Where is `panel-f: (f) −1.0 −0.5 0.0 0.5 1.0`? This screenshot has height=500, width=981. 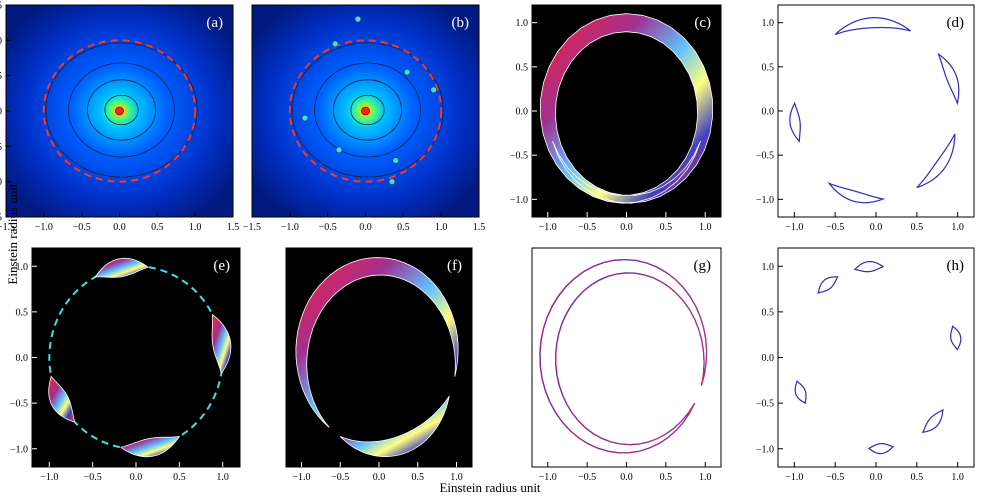
panel-f: (f) −1.0 −0.5 0.0 0.5 1.0 is located at coordinates (379, 365).